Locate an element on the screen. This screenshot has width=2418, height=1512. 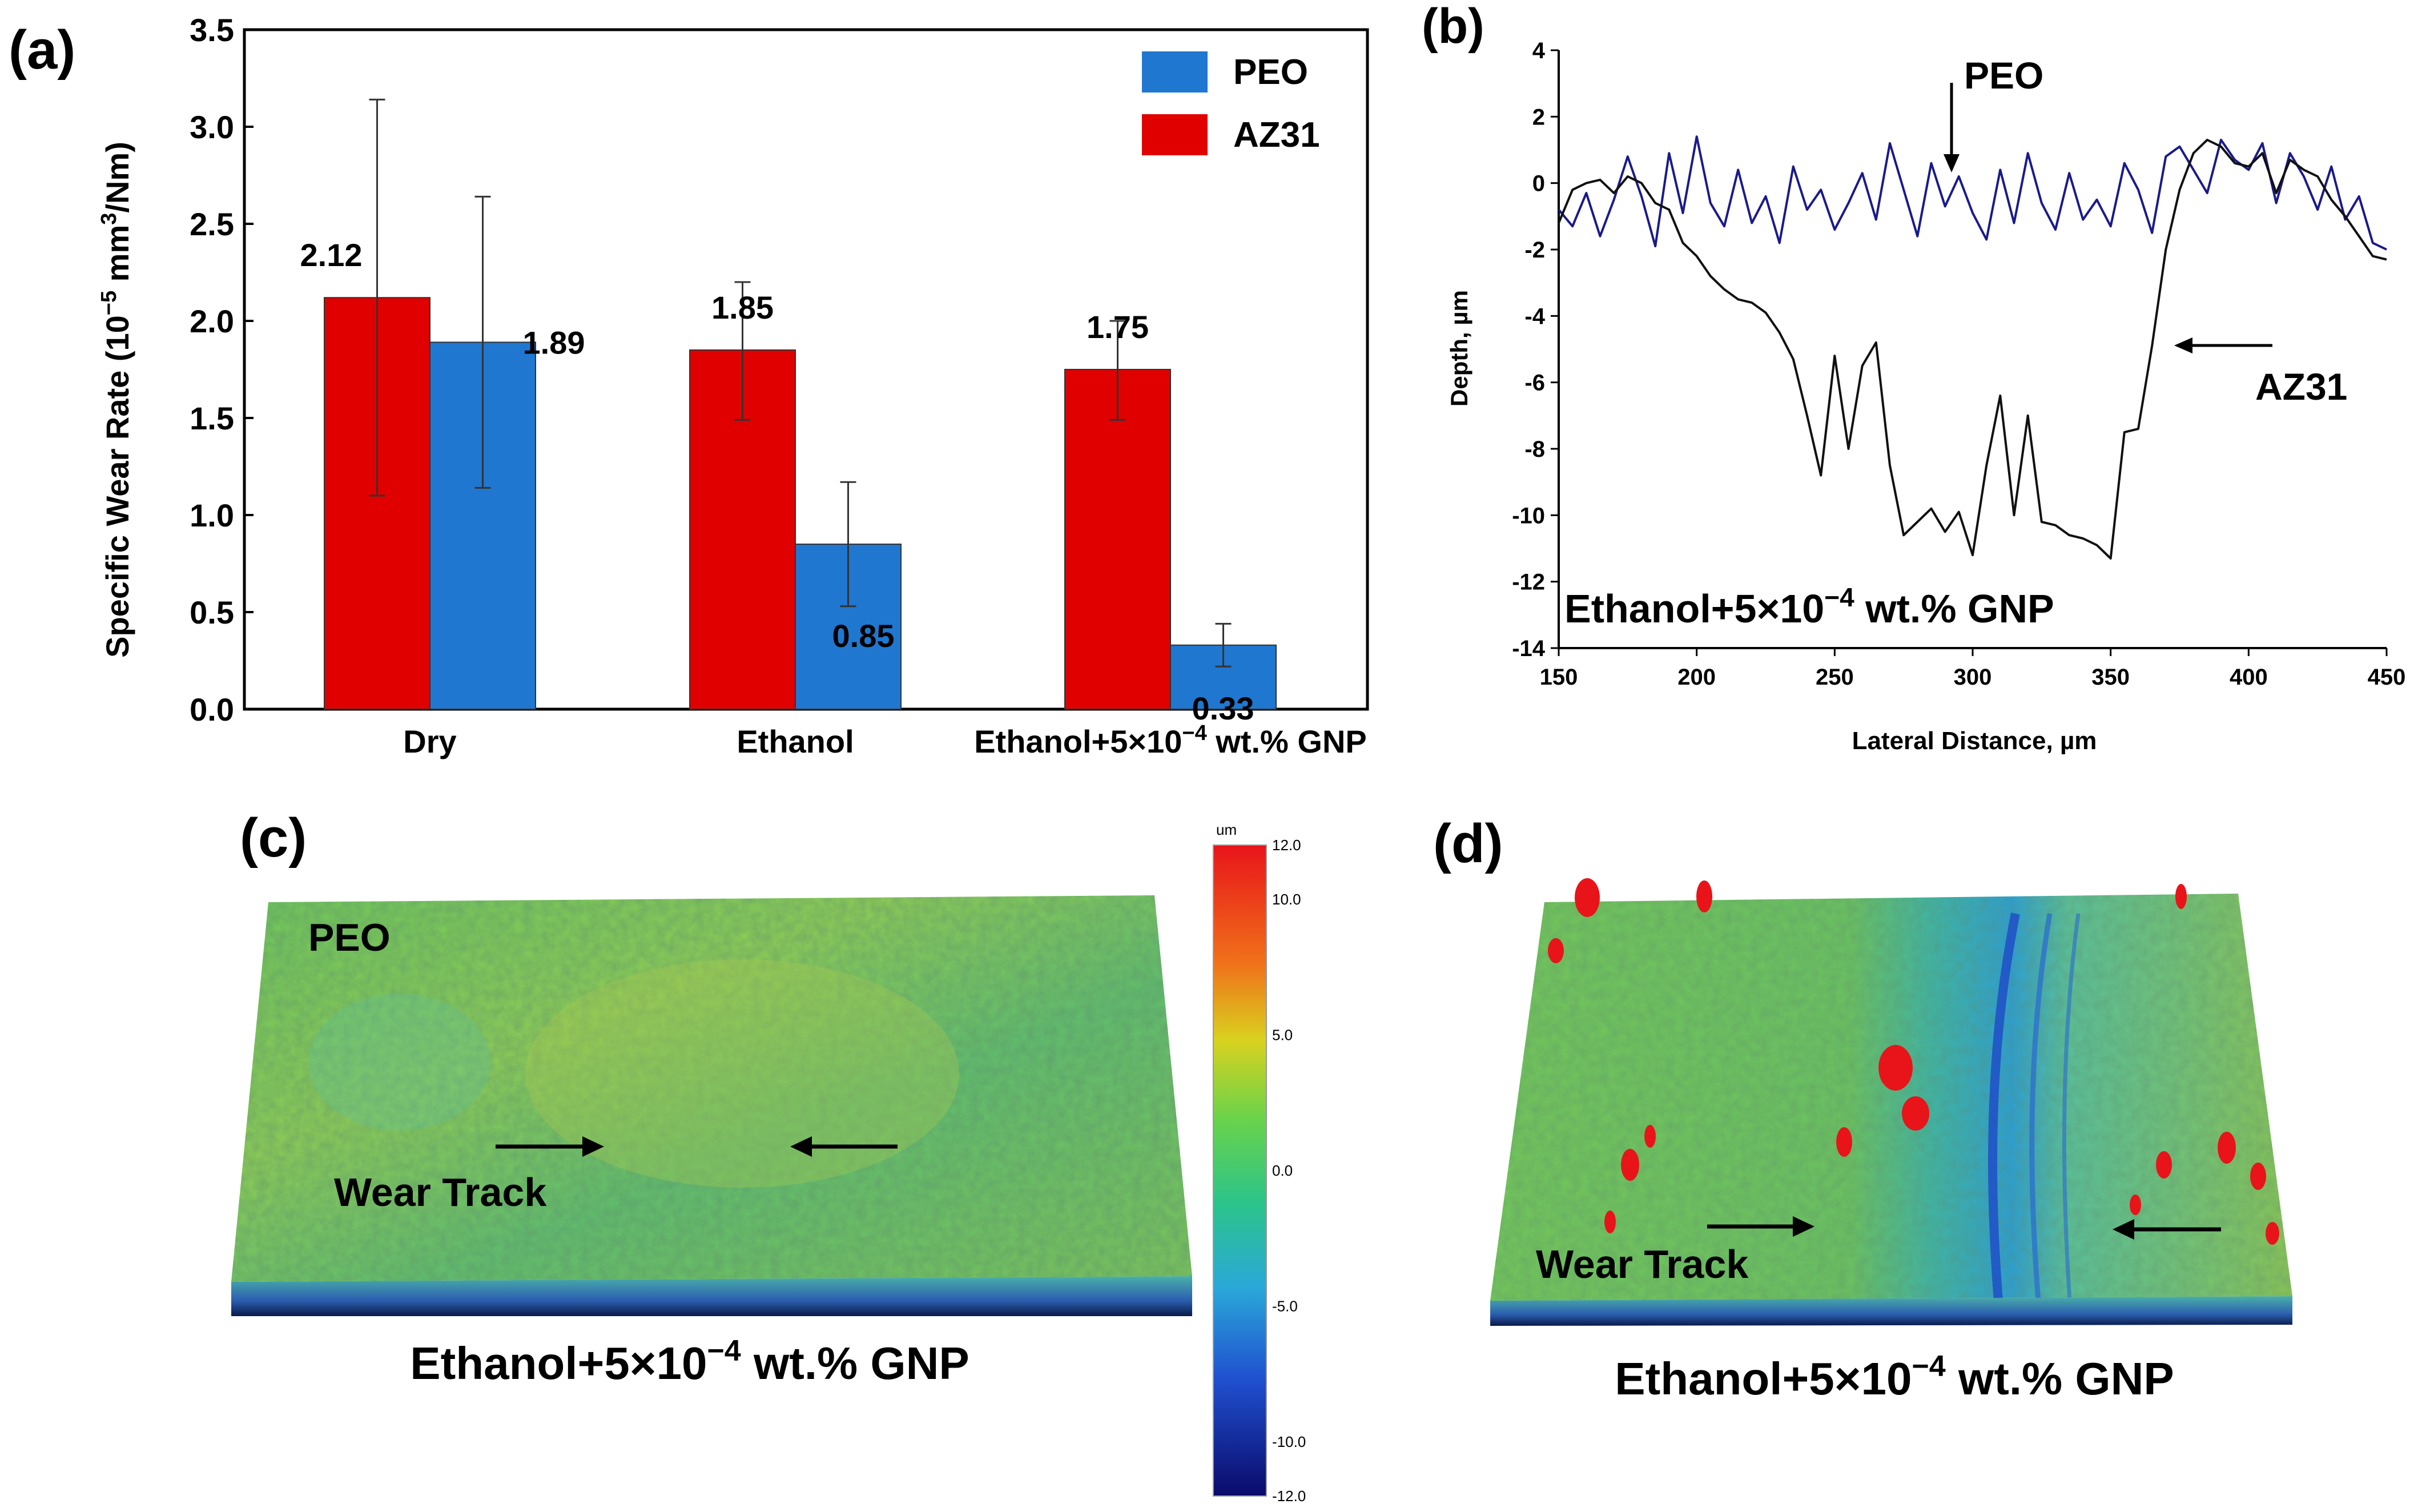
data-label-peo: 1.89 is located at coordinates (554, 342).